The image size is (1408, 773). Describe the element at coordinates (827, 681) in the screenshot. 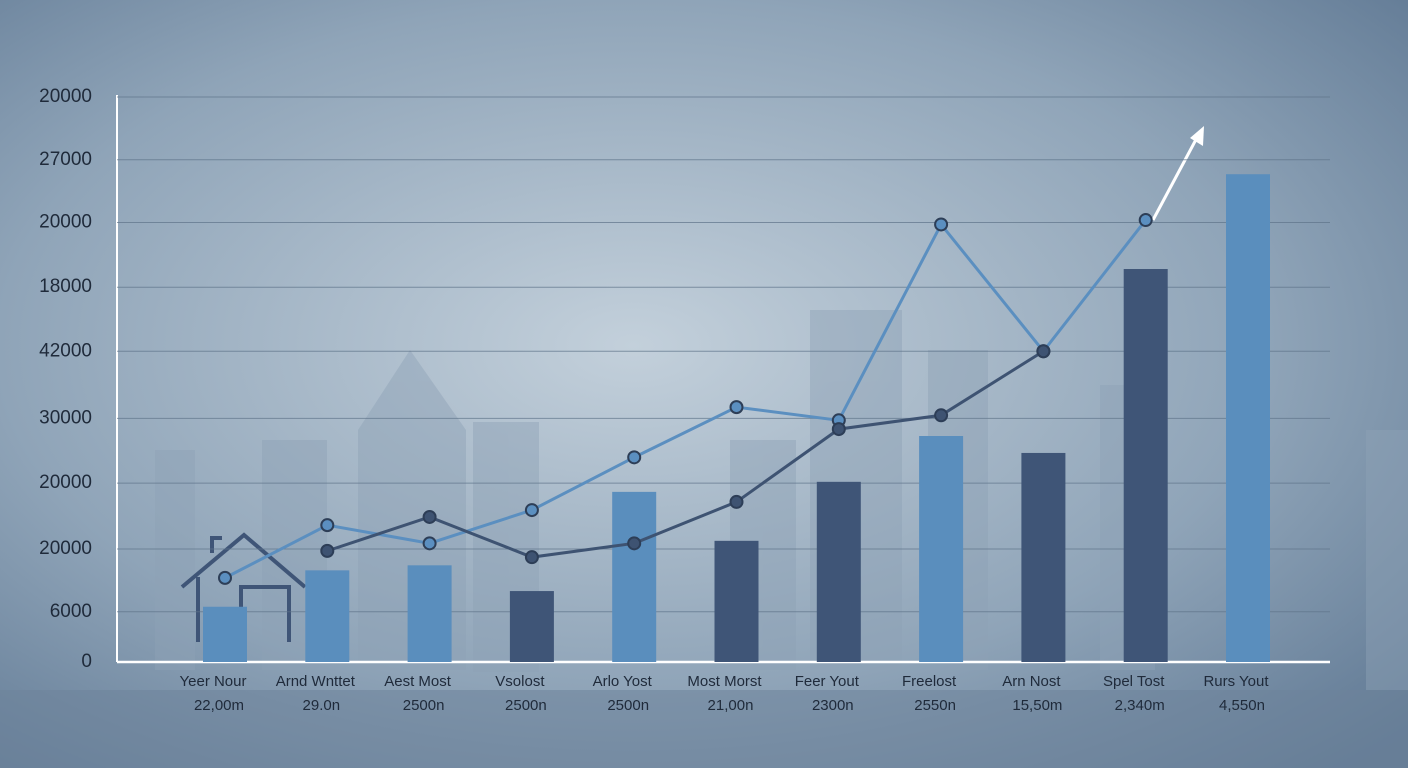

I see `x-tick-label: Feer Yout` at that location.